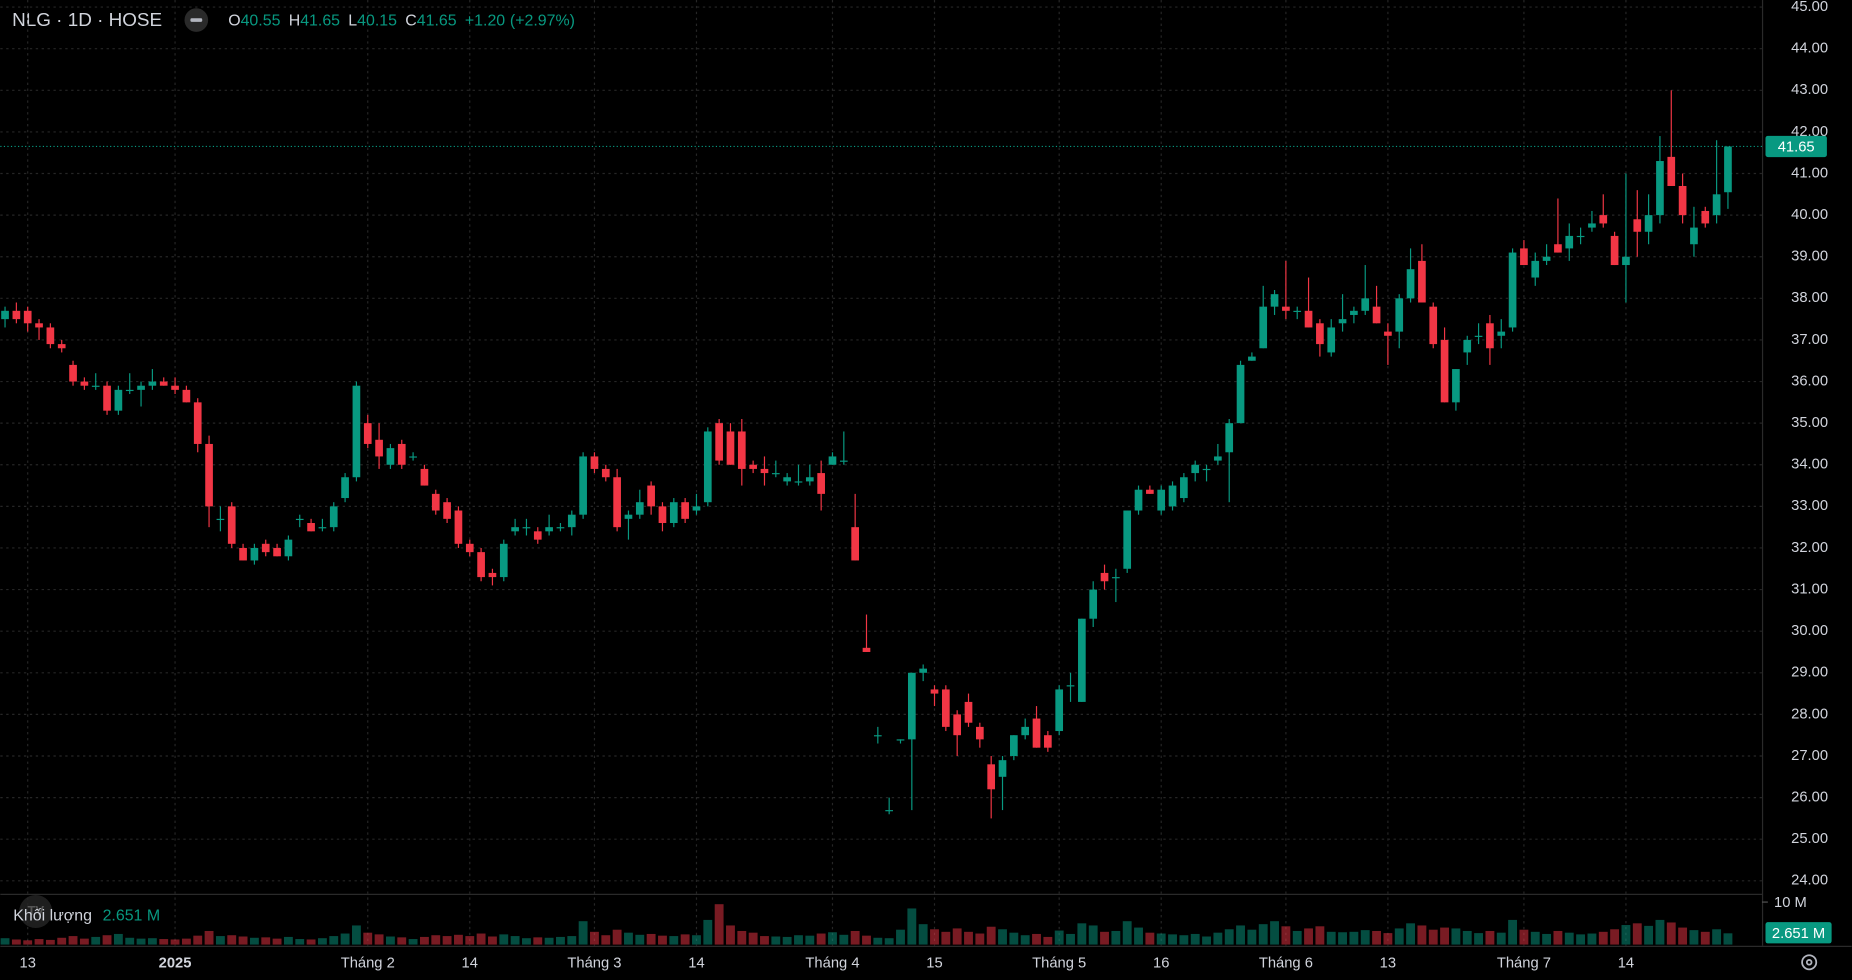 The width and height of the screenshot is (1852, 980). I want to click on volume-bars, so click(866, 924).